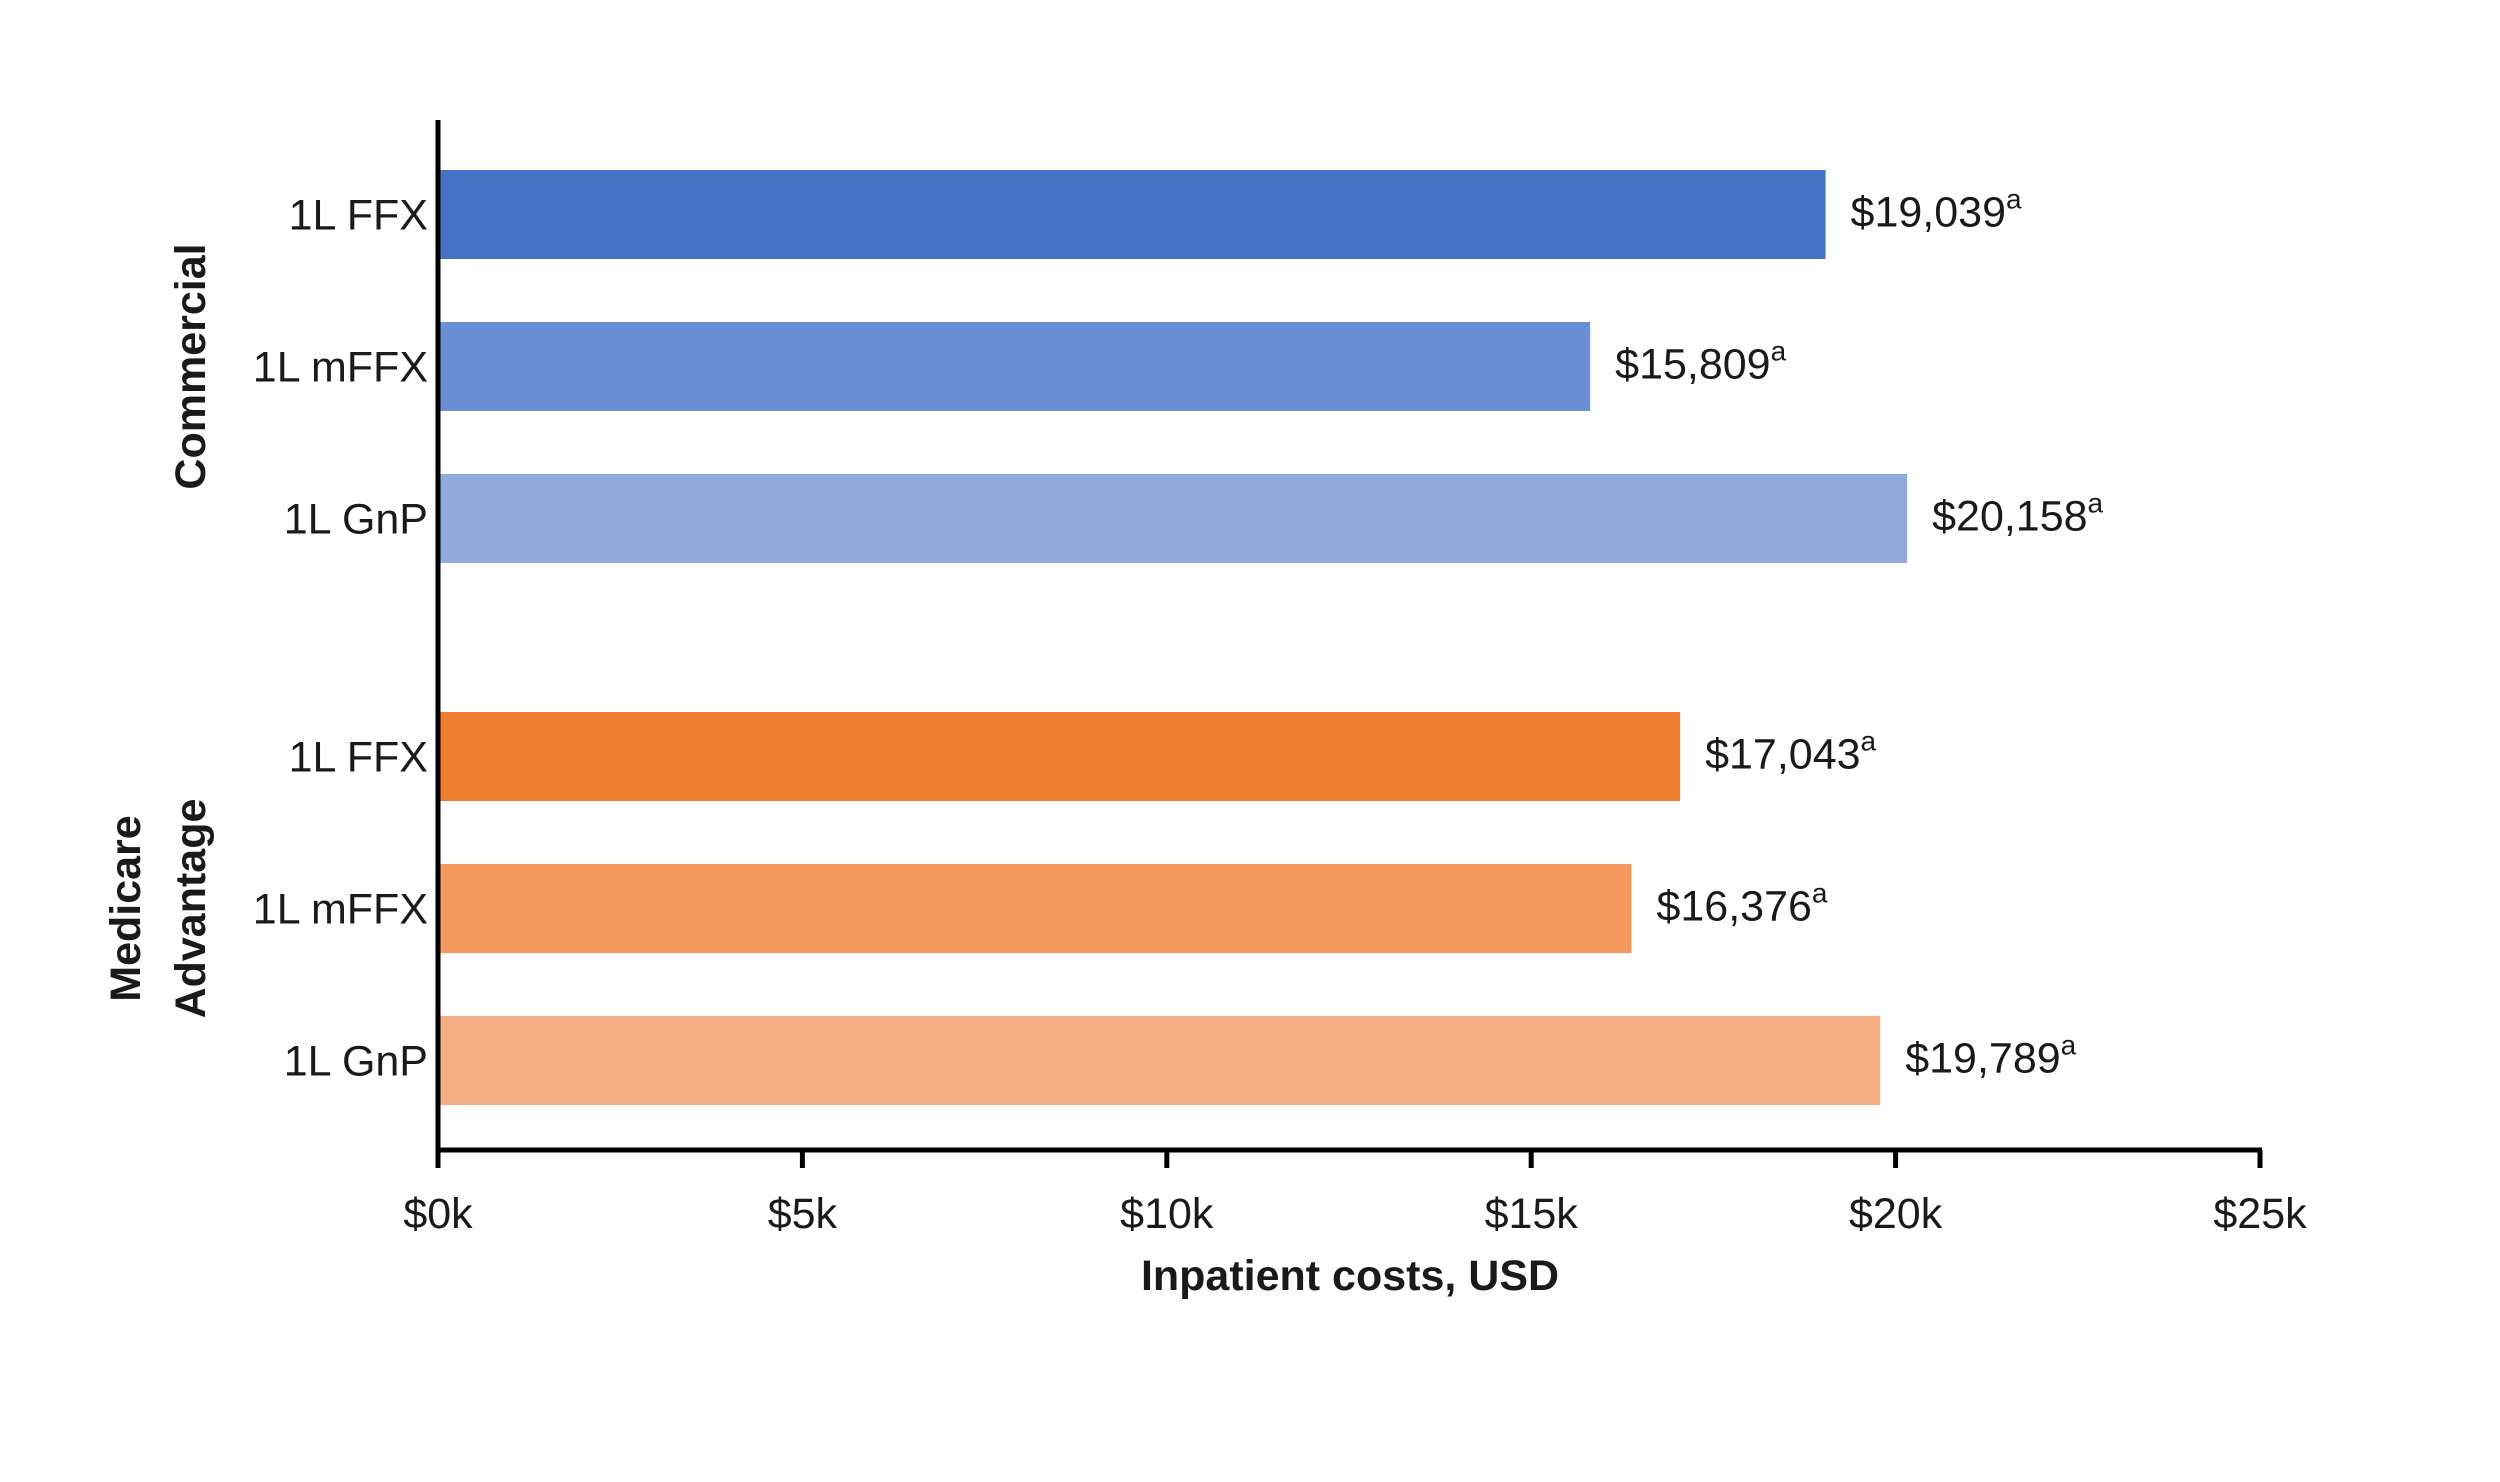  What do you see at coordinates (1059, 756) in the screenshot?
I see `bar-medicare-advantage-1l-ffx` at bounding box center [1059, 756].